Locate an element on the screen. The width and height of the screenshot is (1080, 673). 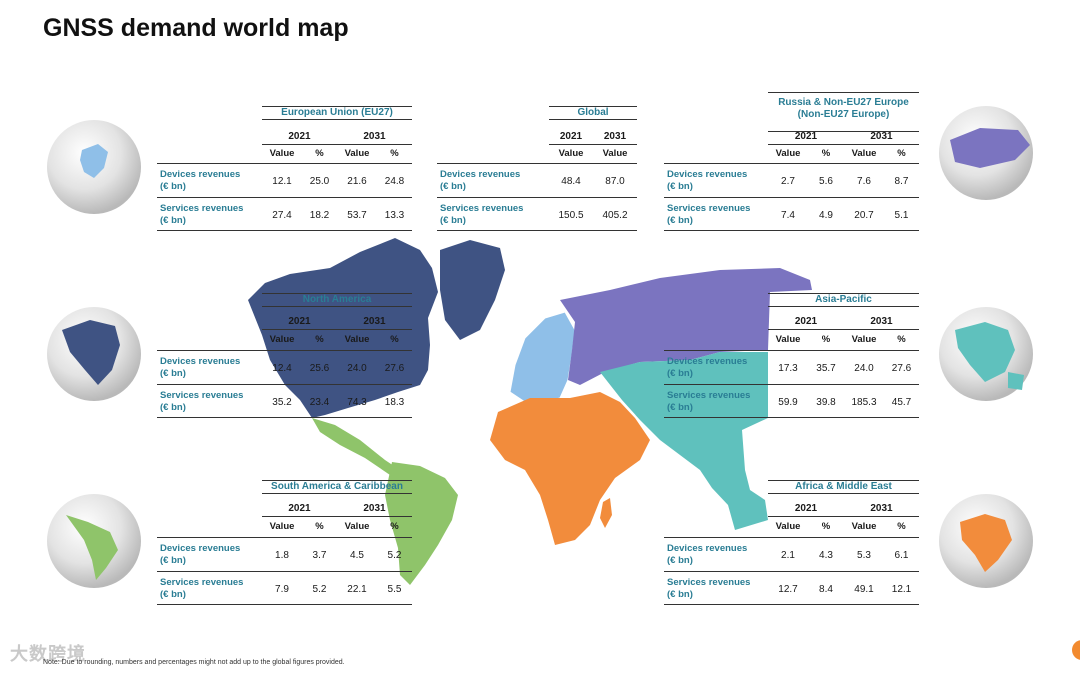
region-title: North America is located at coordinates (337, 300).